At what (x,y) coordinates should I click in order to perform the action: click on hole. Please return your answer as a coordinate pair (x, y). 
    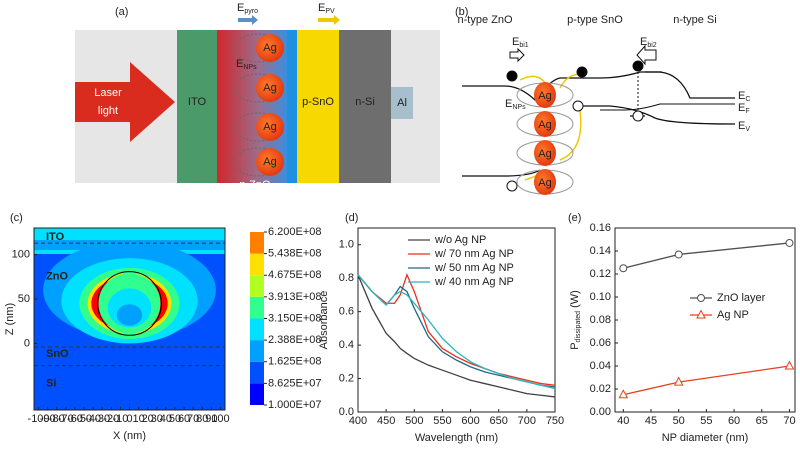
    Looking at the image, I should click on (638, 116).